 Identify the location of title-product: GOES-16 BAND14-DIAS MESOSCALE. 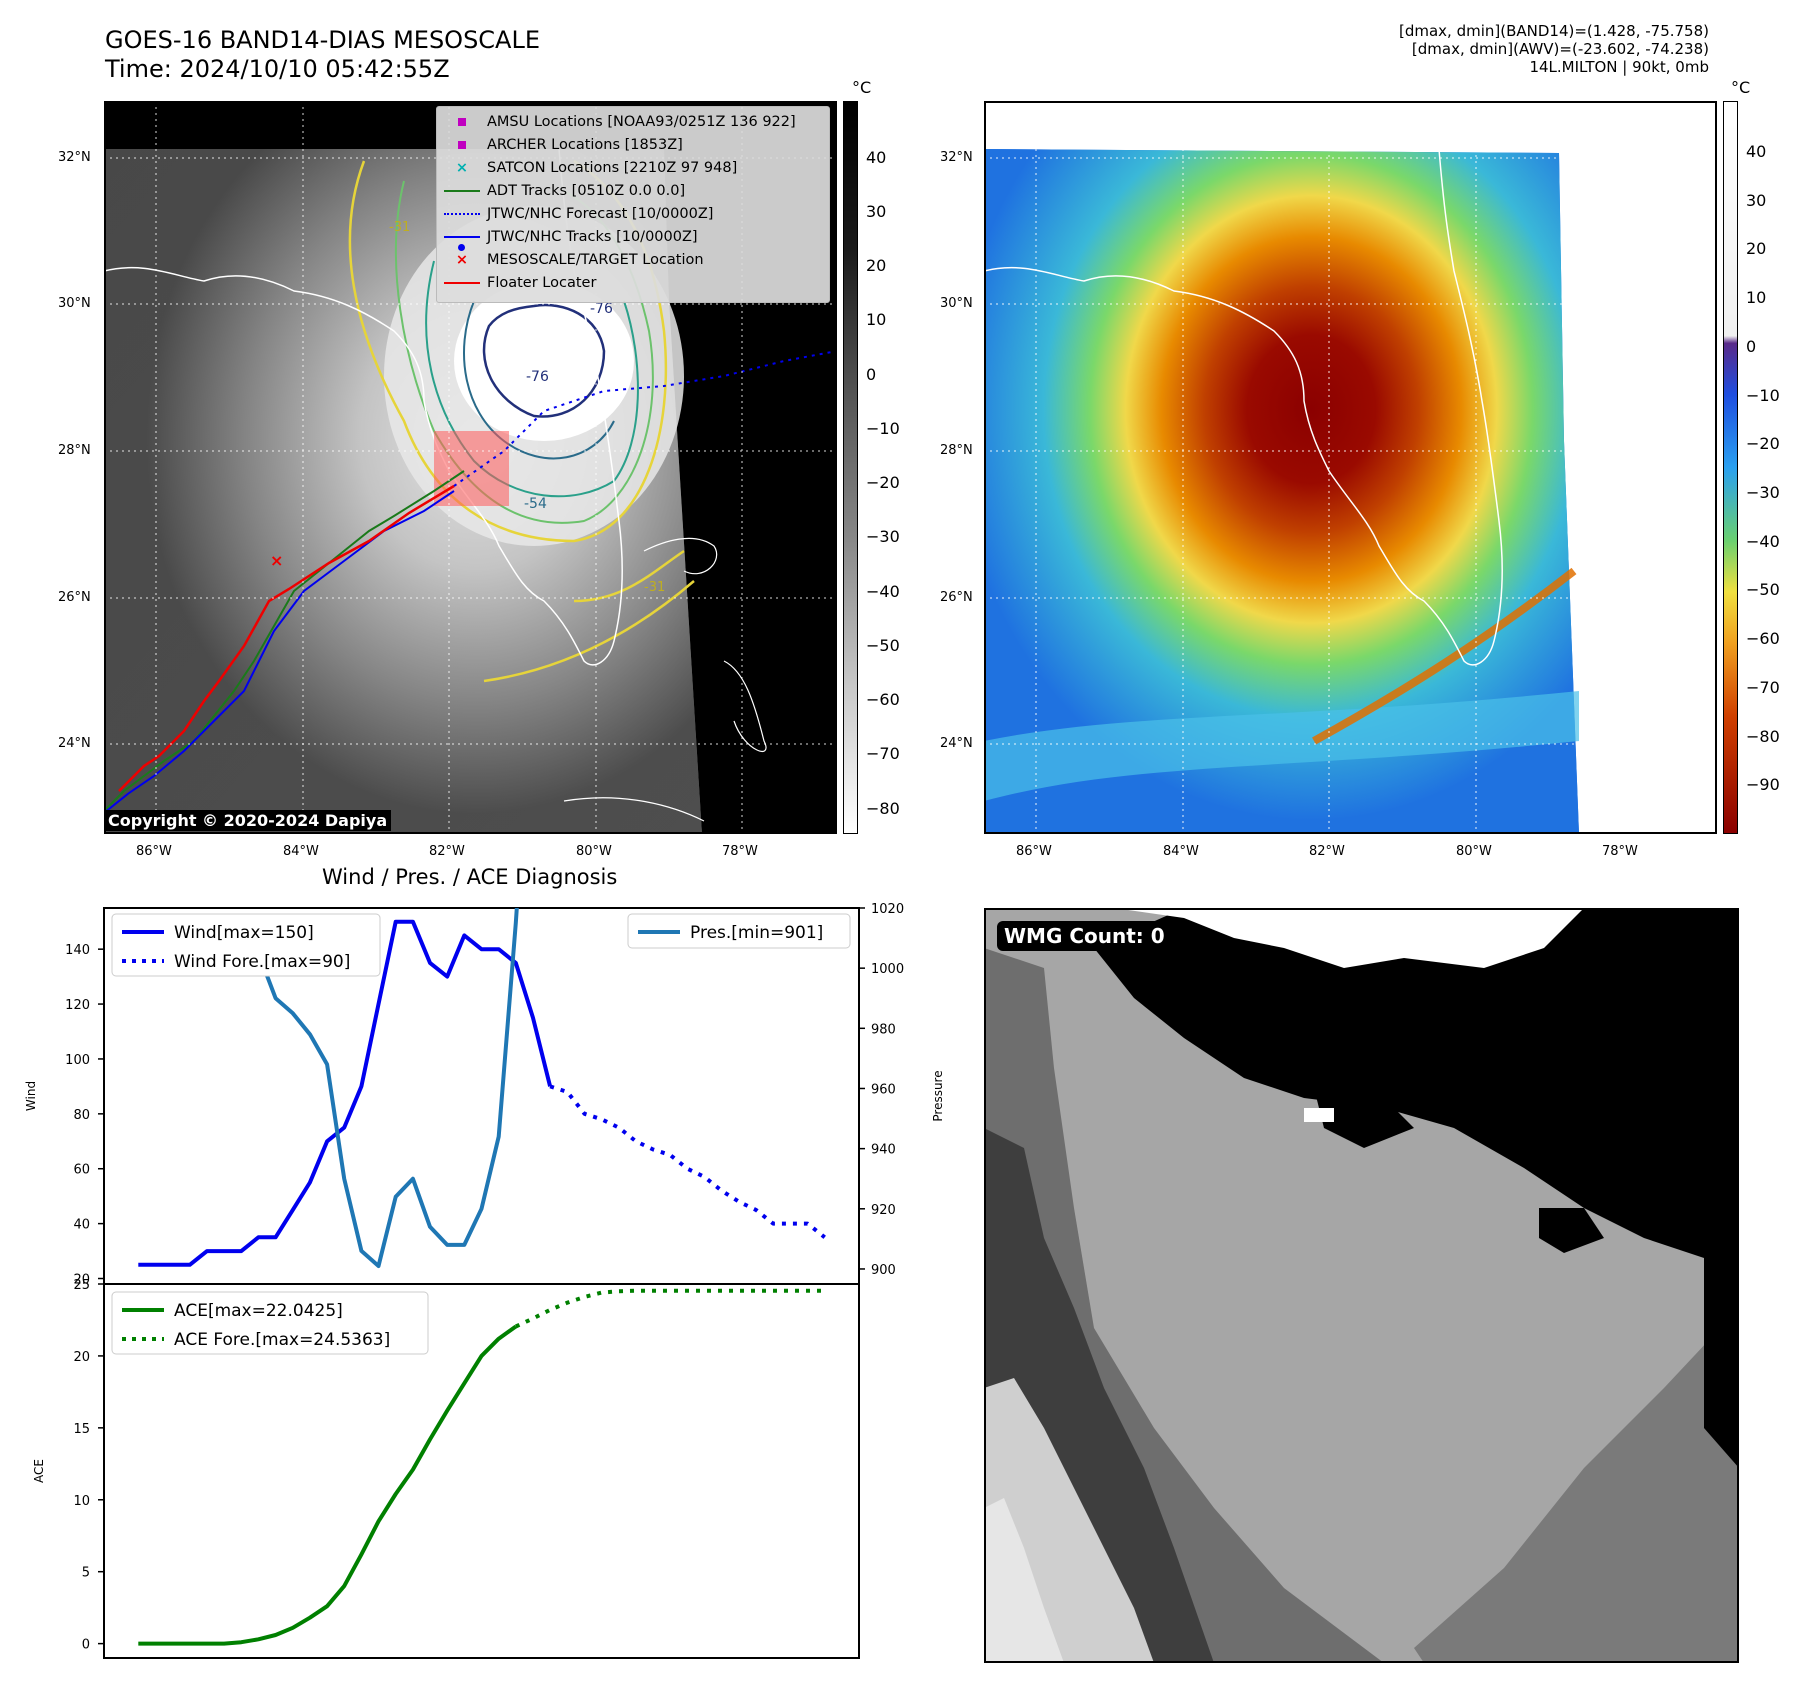
(323, 40).